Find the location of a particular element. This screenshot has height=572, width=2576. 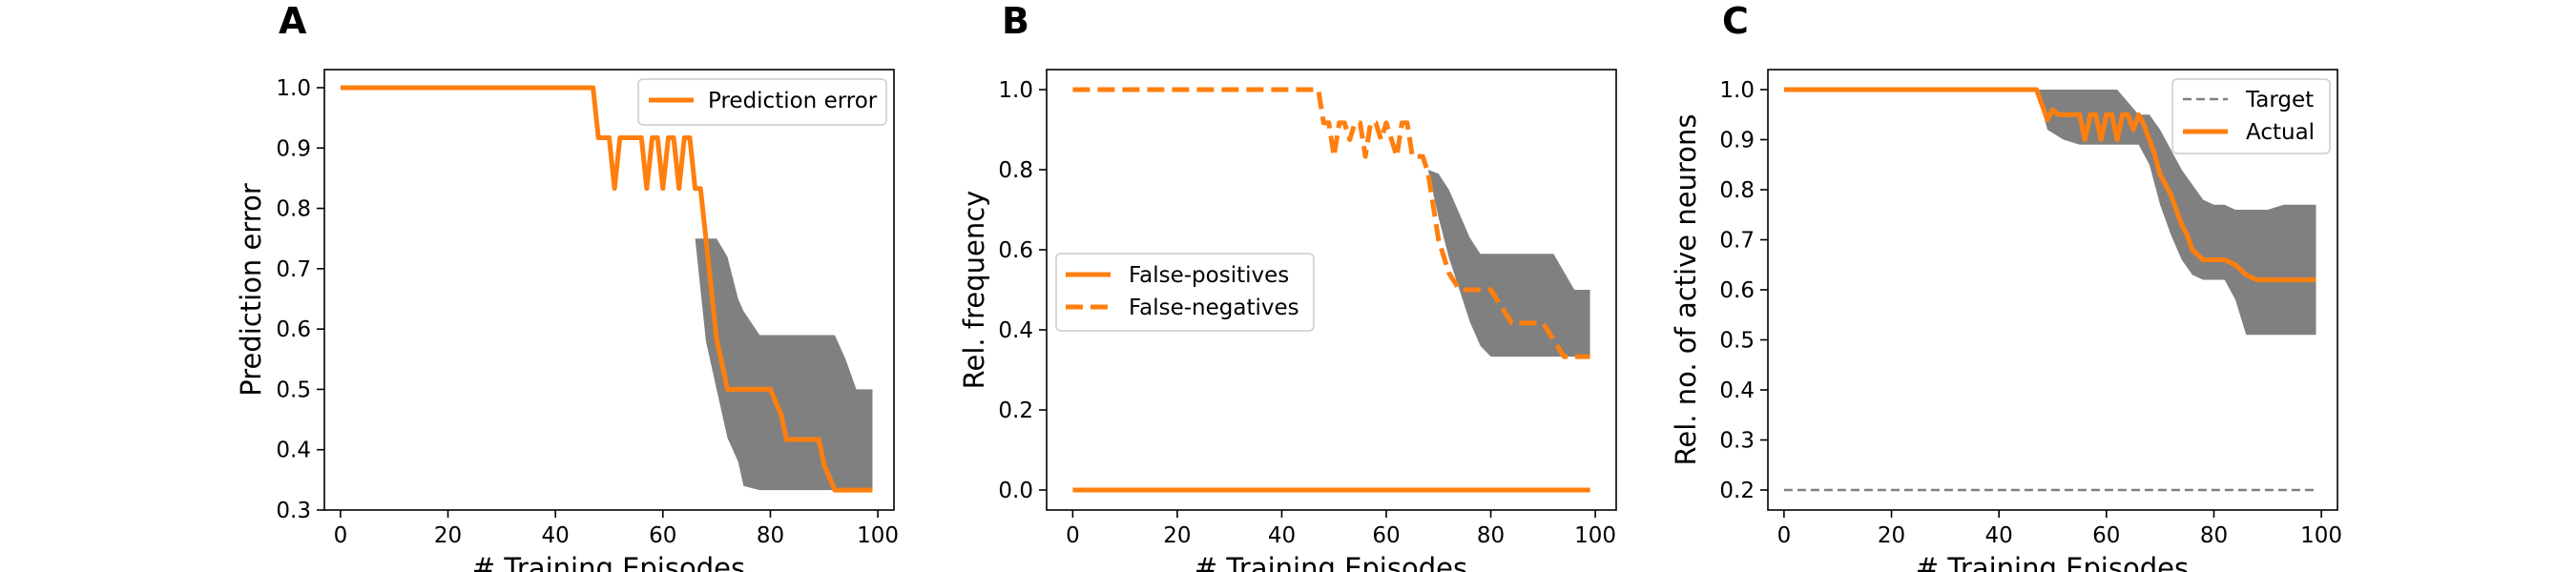

panel-a-xtick-label: 0 is located at coordinates (341, 535).